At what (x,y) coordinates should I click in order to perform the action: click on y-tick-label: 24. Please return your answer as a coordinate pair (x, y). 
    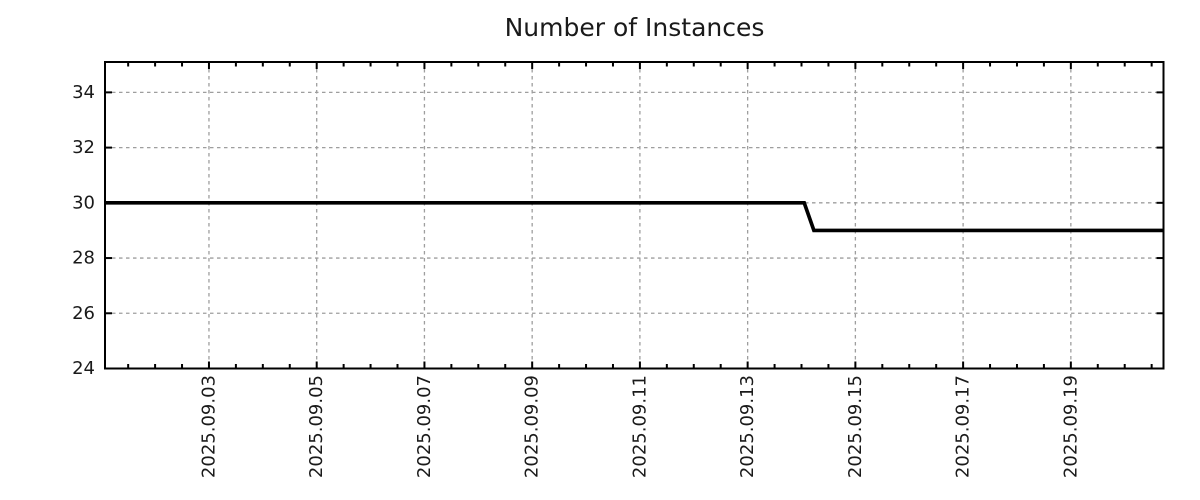
    Looking at the image, I should click on (83, 368).